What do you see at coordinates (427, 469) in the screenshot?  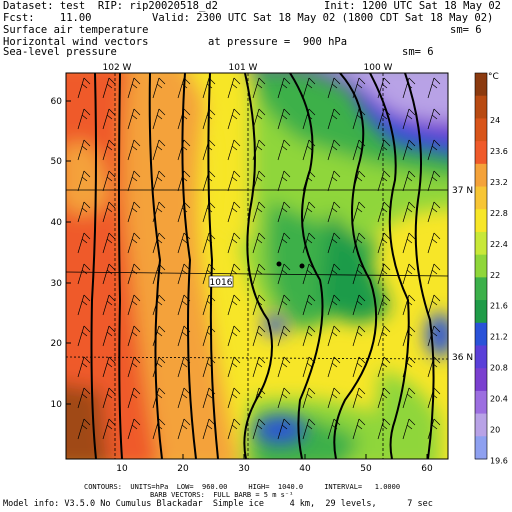 I see `x-tick-60: 60` at bounding box center [427, 469].